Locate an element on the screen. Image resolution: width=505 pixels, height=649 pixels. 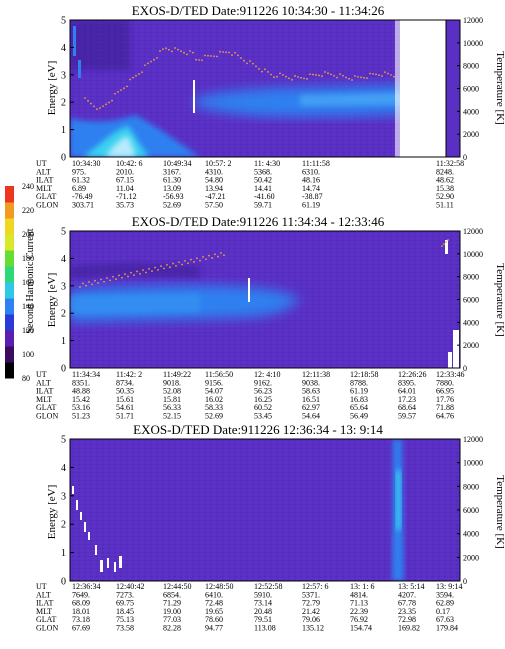
orbit-table-cell: 12:57: 6 is located at coordinates (315, 586).